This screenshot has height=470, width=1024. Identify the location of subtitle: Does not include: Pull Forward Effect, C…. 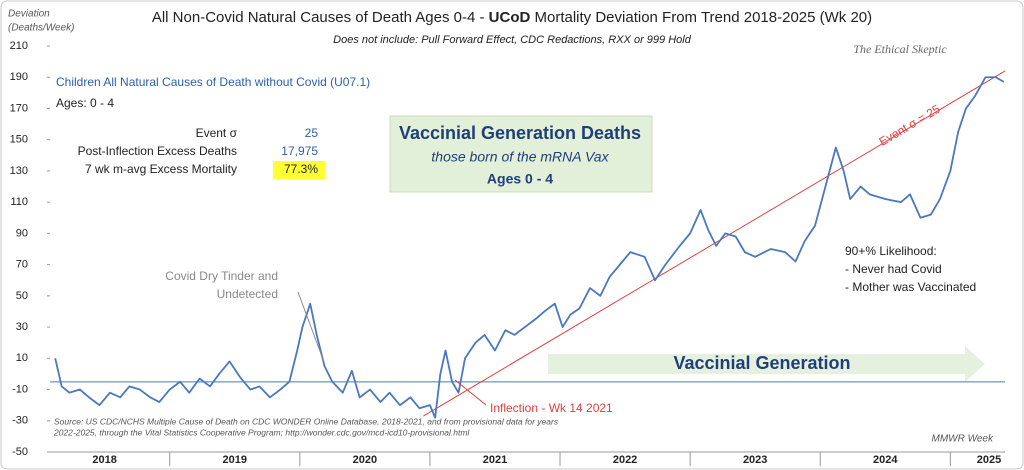
(512, 40).